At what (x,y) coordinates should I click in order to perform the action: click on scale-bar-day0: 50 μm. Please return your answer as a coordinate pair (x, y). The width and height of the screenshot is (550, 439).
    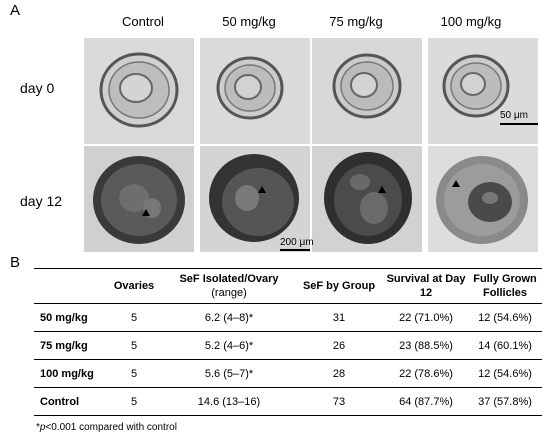
    Looking at the image, I should click on (519, 117).